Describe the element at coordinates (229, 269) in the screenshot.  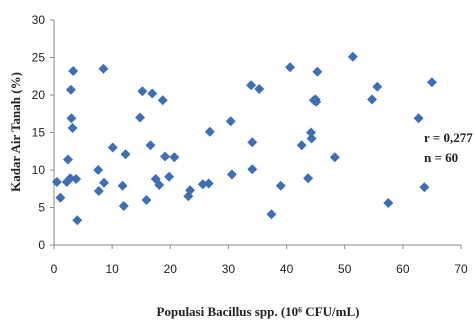
I see `x-tick-label: 30` at that location.